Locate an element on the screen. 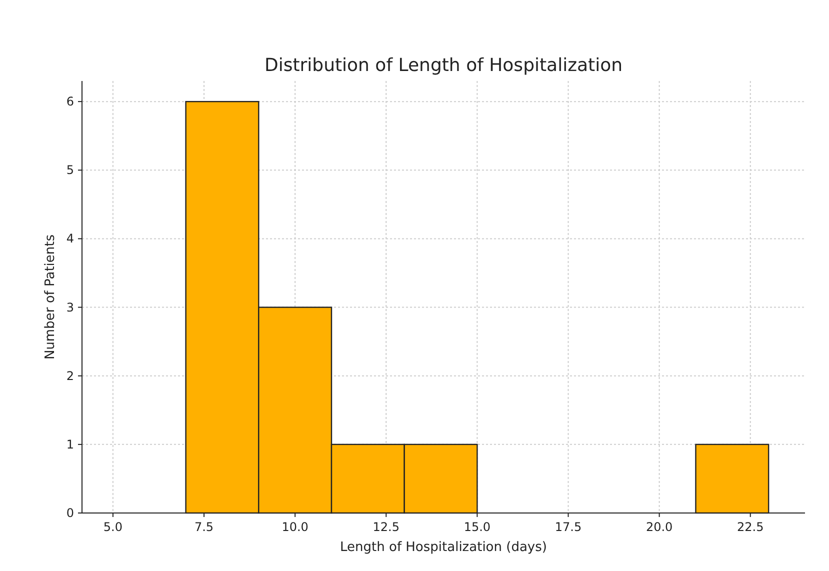 The height and width of the screenshot is (571, 829). y-tick-label: 3 is located at coordinates (70, 307).